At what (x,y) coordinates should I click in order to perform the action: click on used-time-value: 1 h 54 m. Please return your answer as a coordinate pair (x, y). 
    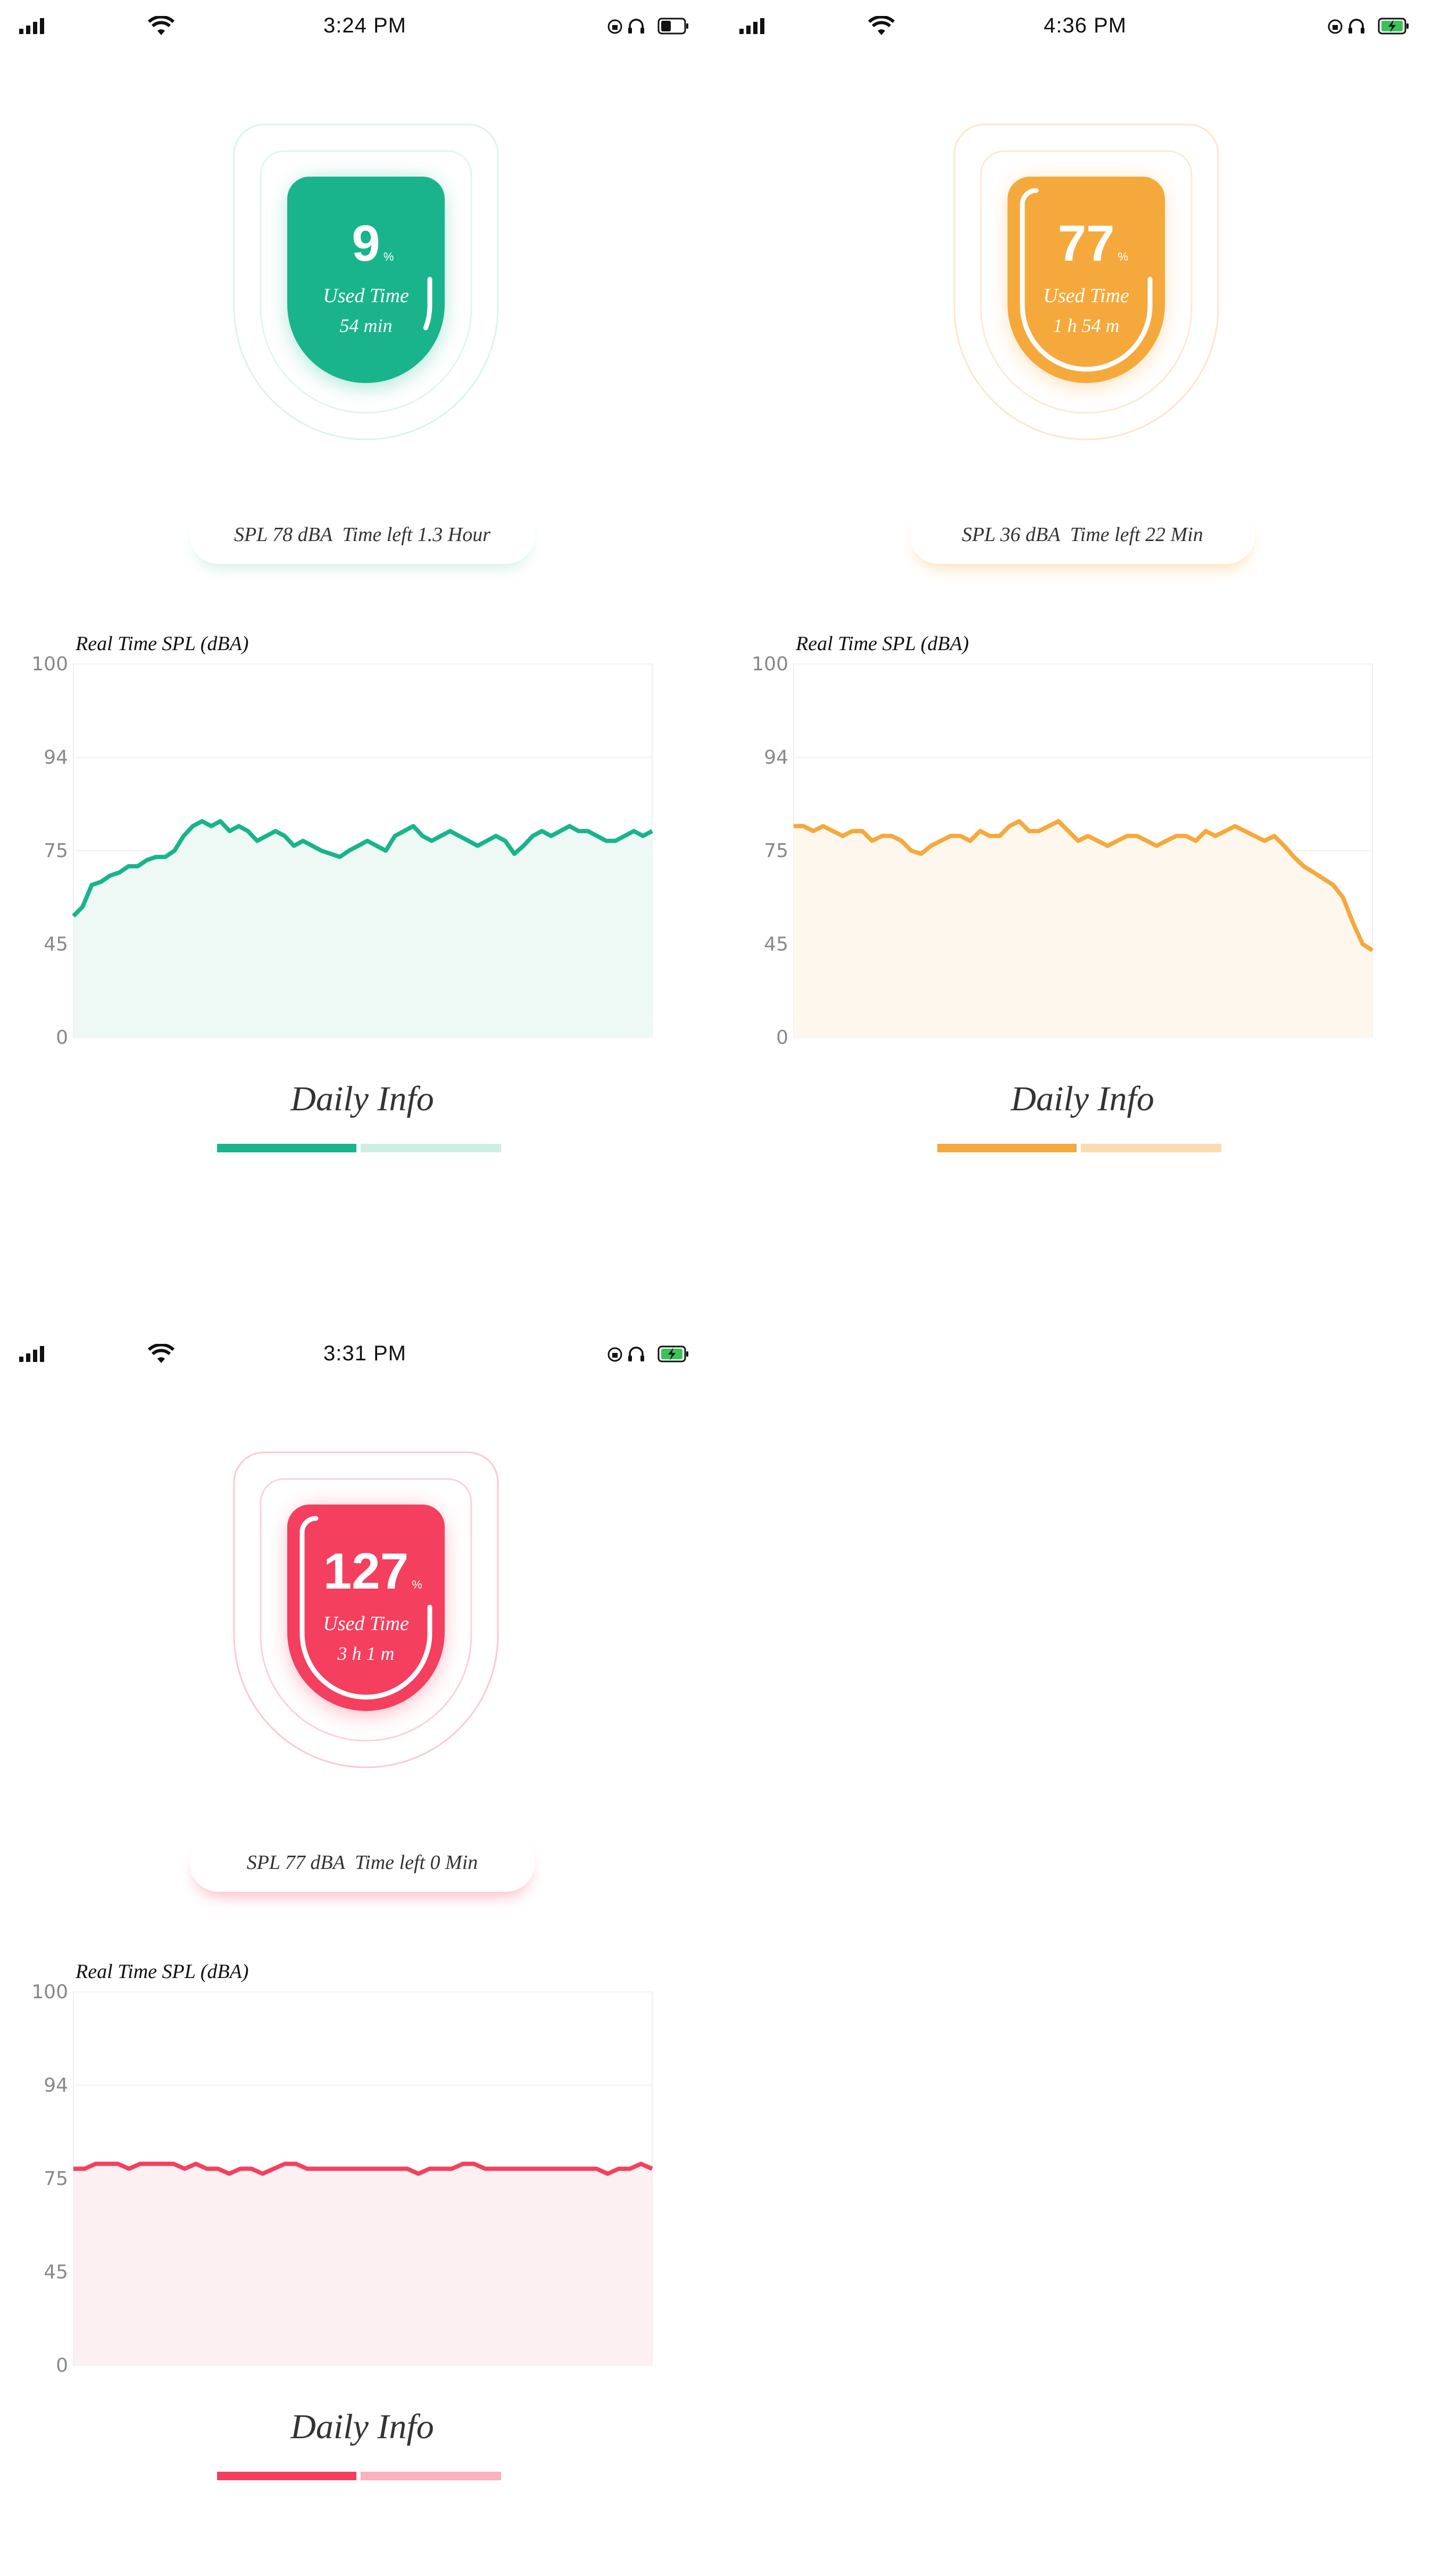
    Looking at the image, I should click on (1086, 325).